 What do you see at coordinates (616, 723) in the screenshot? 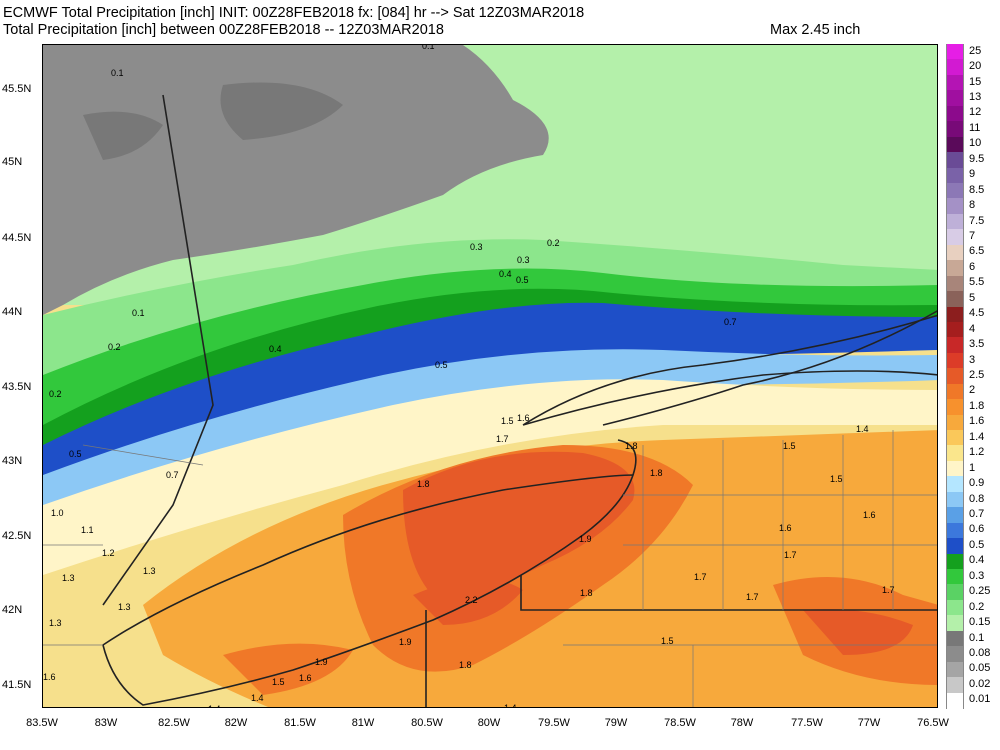
I see `lon-label-79w: 79W` at bounding box center [616, 723].